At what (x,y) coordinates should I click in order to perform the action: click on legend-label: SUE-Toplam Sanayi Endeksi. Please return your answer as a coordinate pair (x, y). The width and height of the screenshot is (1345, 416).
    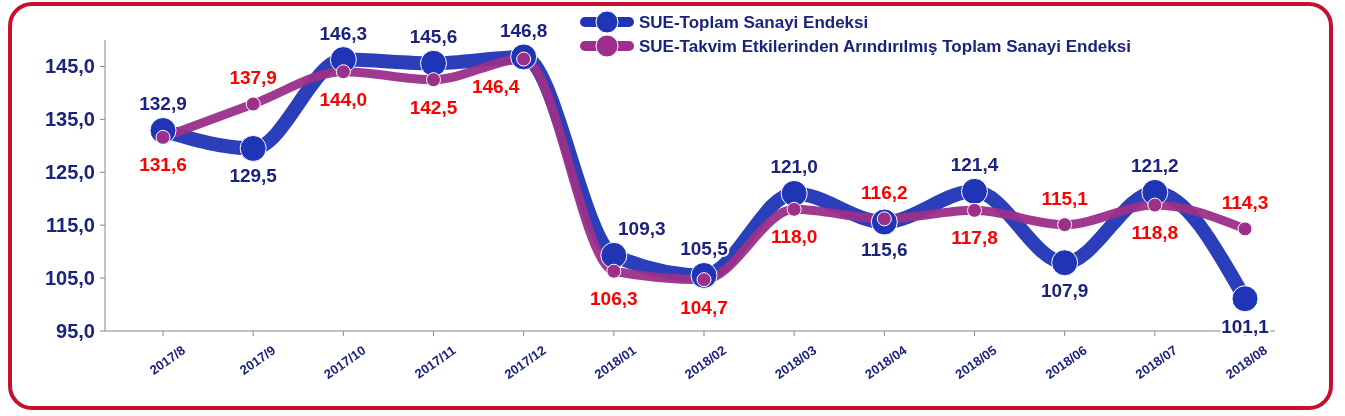
    Looking at the image, I should click on (754, 22).